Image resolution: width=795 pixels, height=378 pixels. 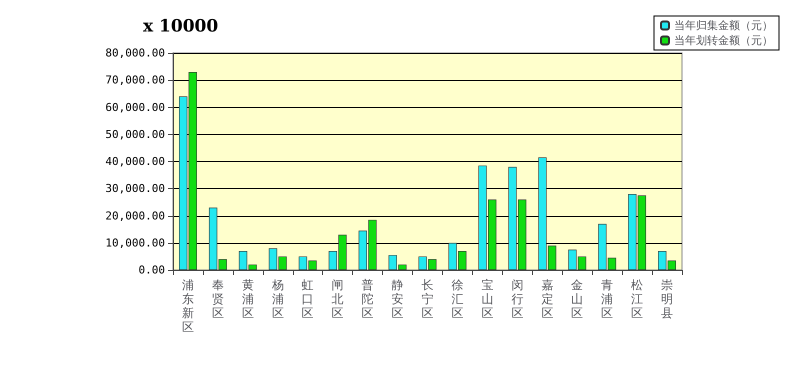 What do you see at coordinates (517, 299) in the screenshot?
I see `x-tick-label: 闵行区` at bounding box center [517, 299].